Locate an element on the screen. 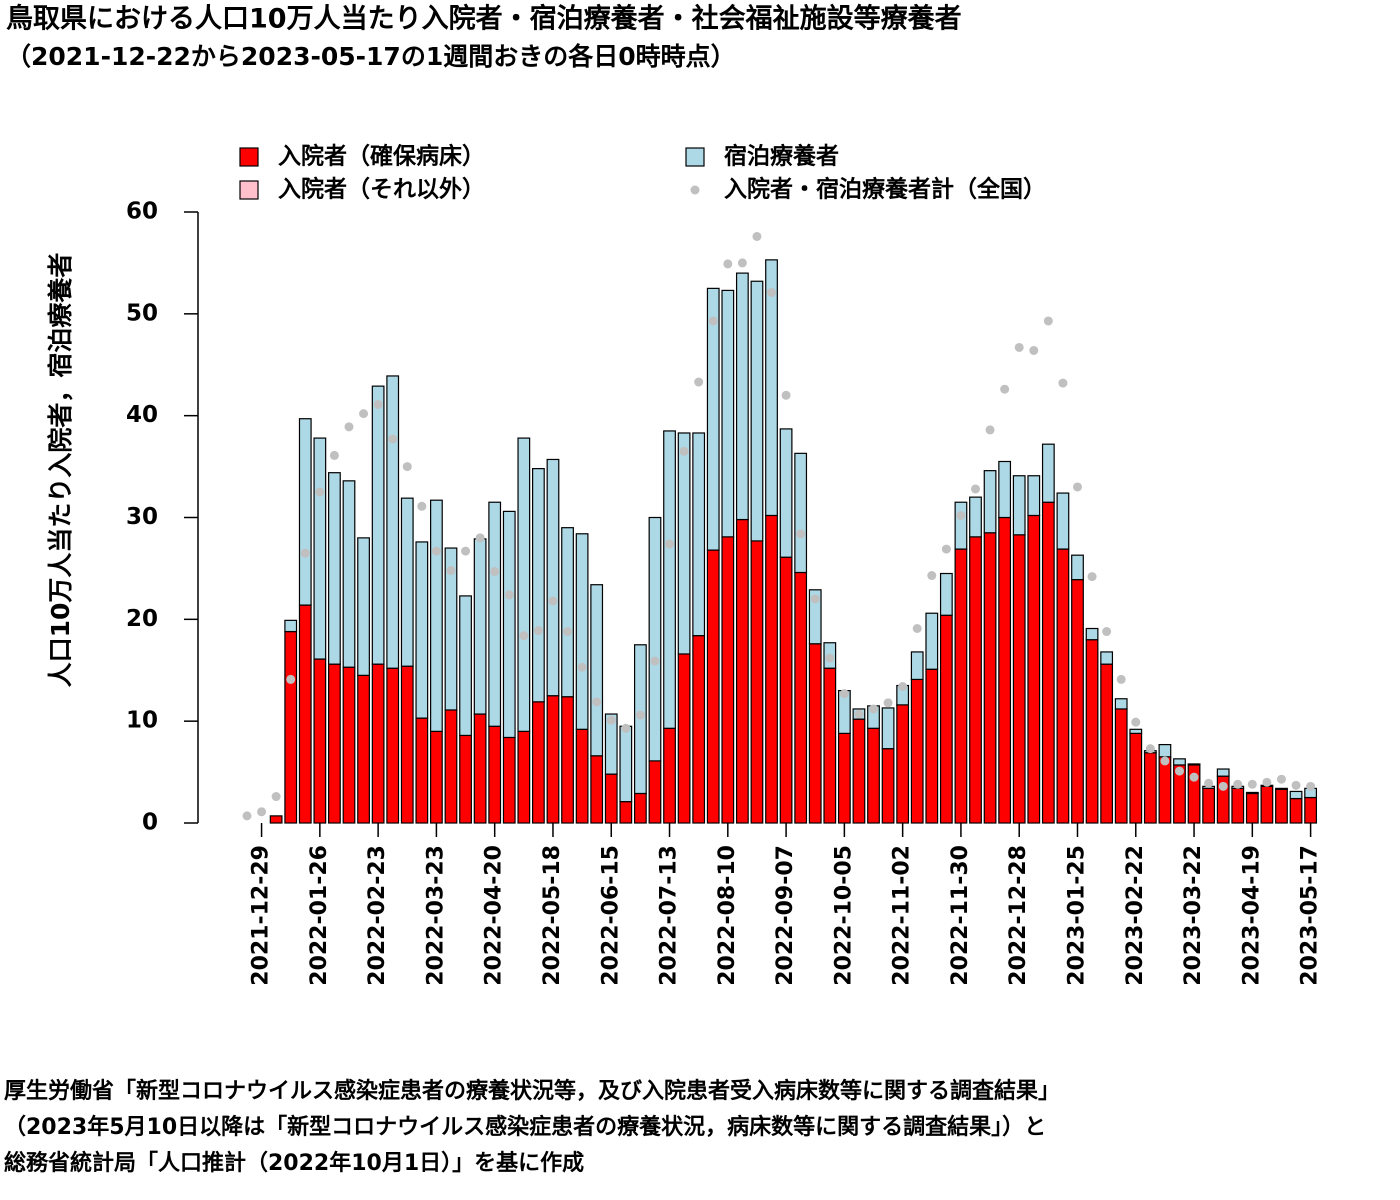 The width and height of the screenshot is (1400, 1200). x-tick-label: 2023-03-22 is located at coordinates (1193, 915).